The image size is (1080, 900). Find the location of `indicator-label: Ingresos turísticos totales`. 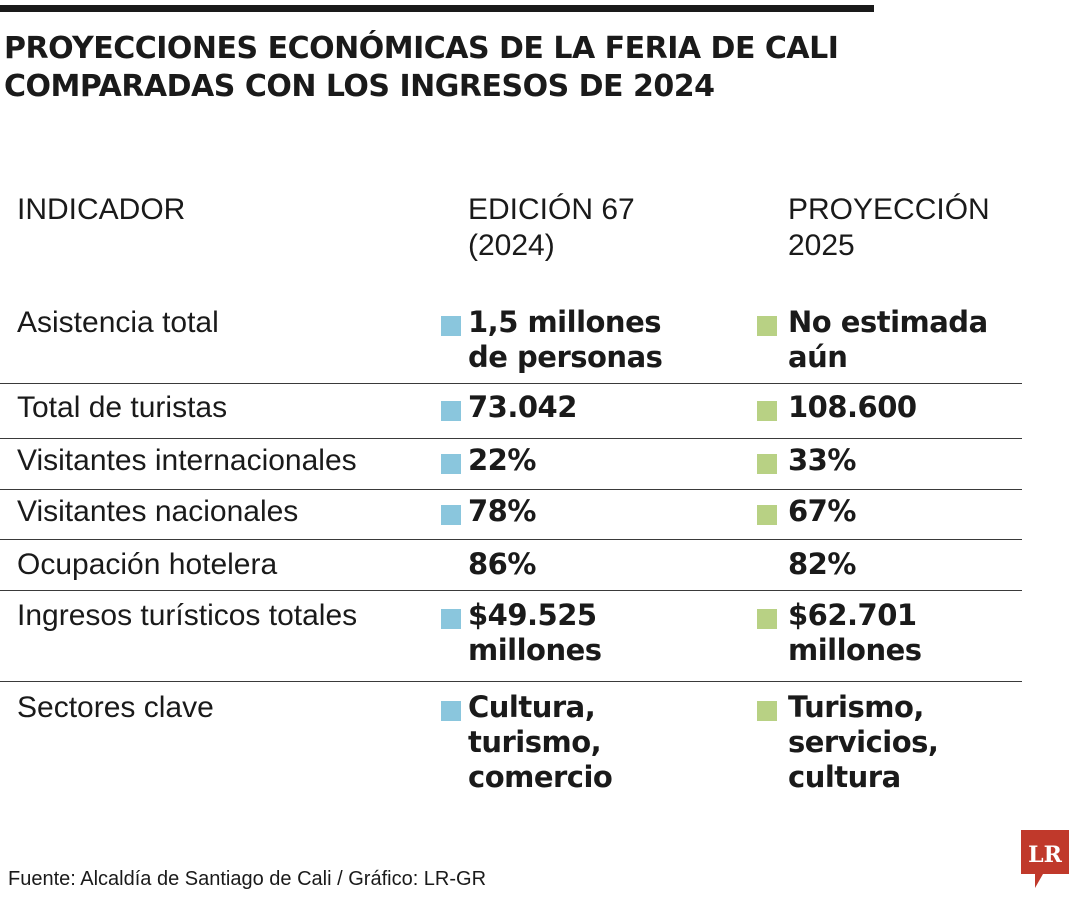

indicator-label: Ingresos turísticos totales is located at coordinates (187, 615).